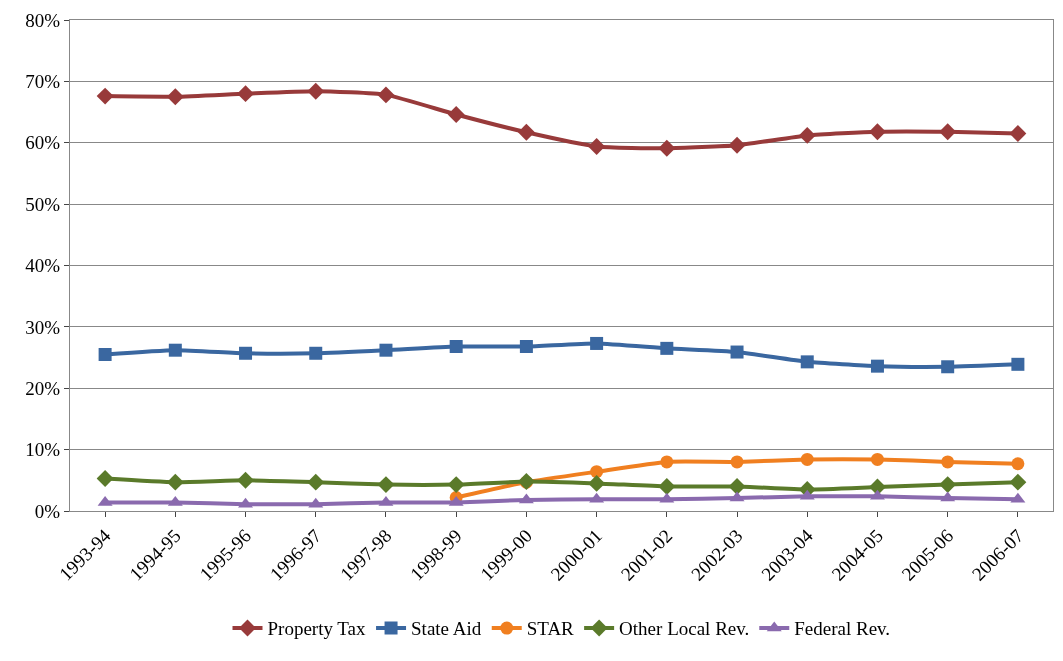 The image size is (1063, 661). What do you see at coordinates (43, 388) in the screenshot?
I see `y-tick-label: 20%` at bounding box center [43, 388].